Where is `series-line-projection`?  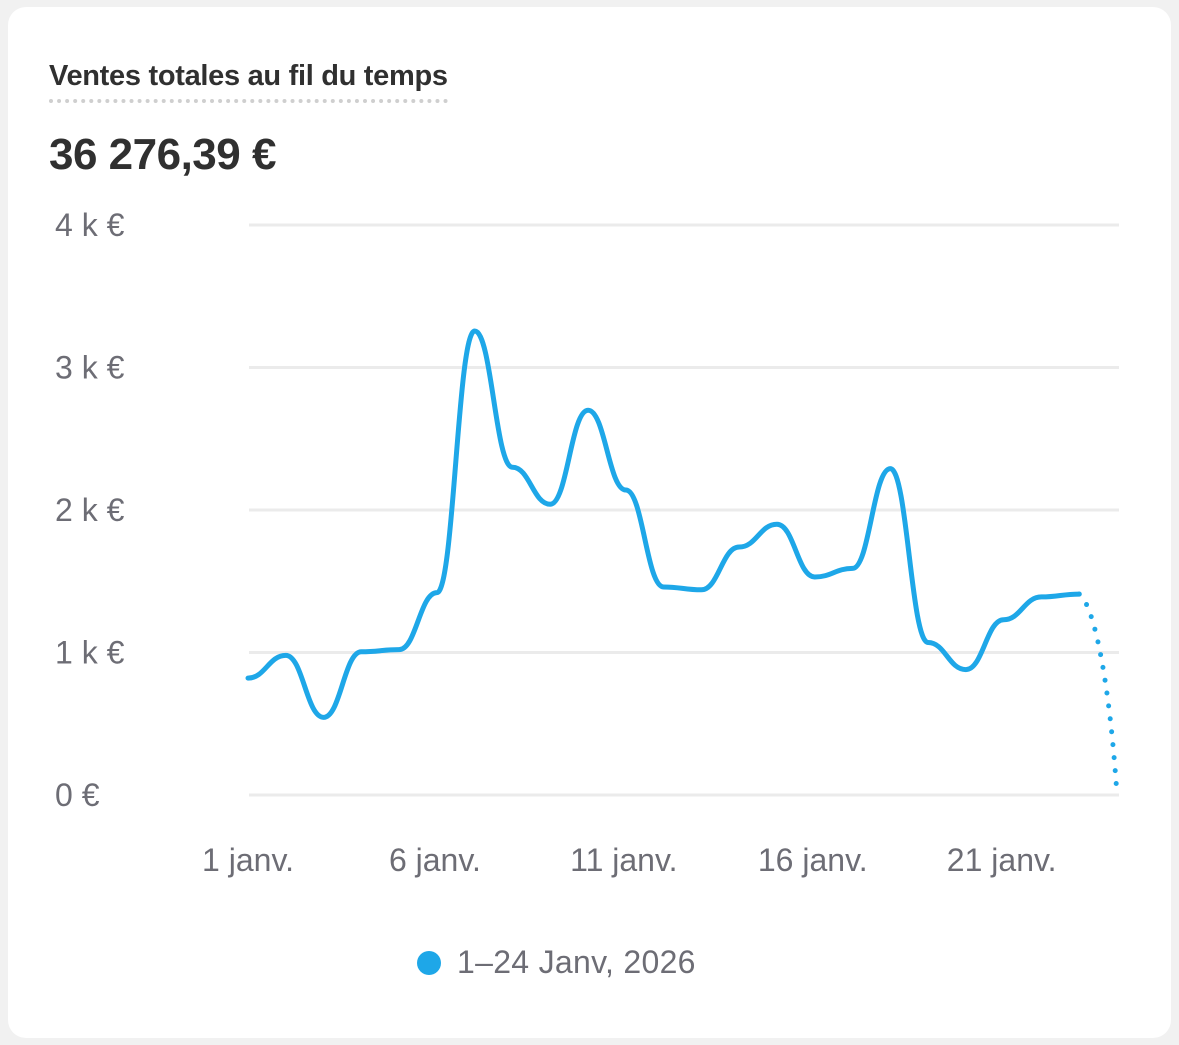
series-line-projection is located at coordinates (1098, 694).